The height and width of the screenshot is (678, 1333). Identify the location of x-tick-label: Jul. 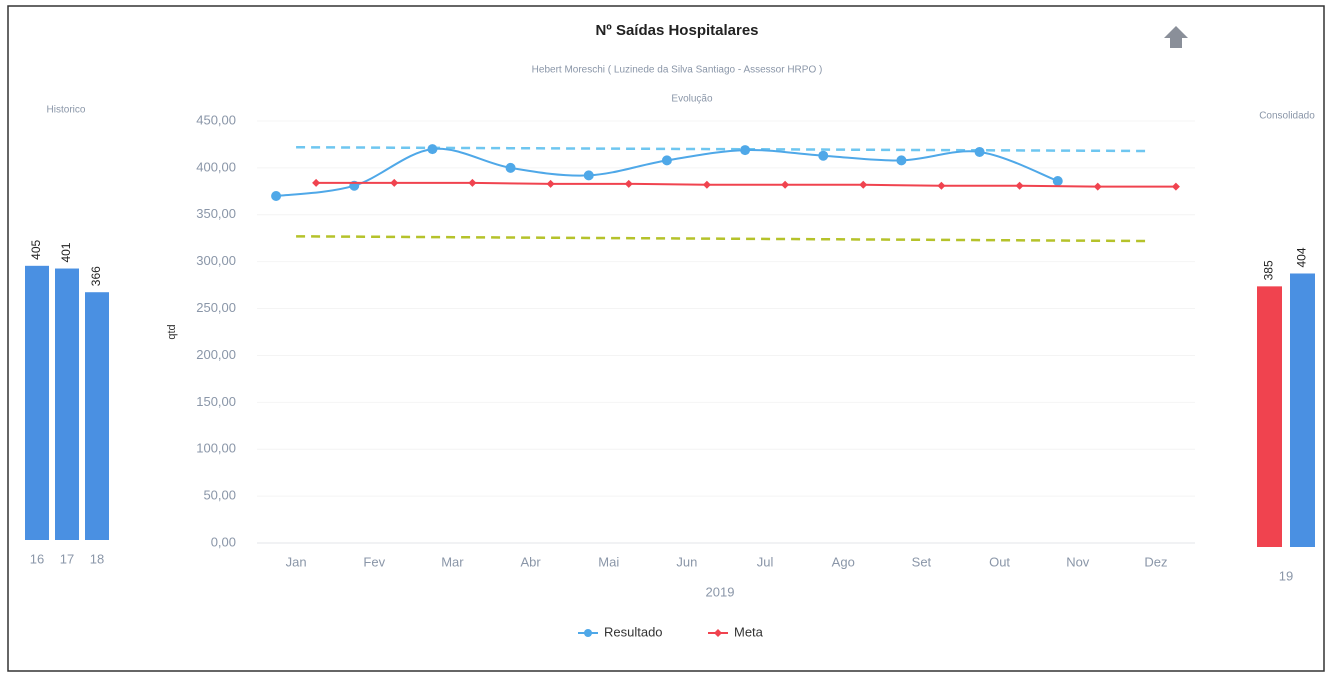
(765, 561).